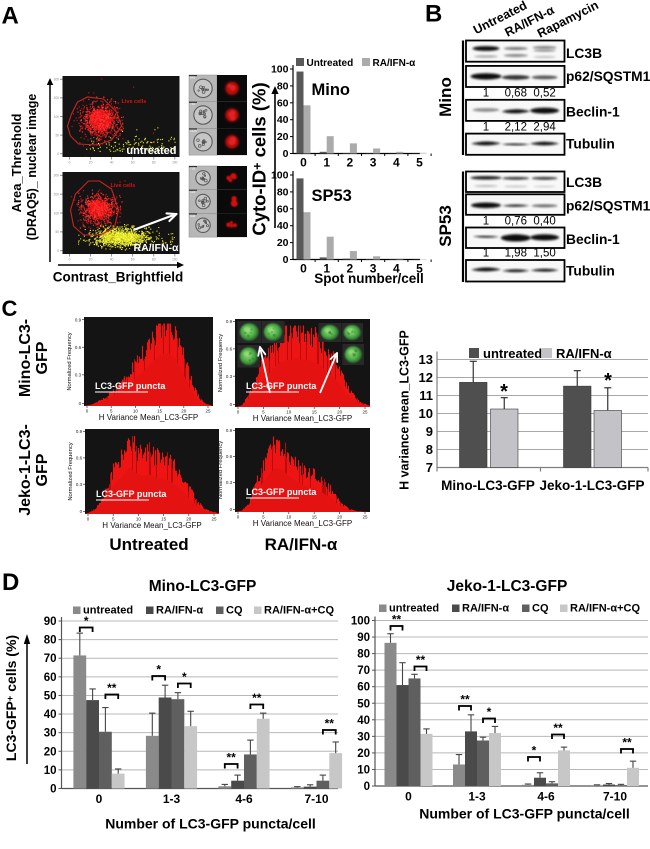 The height and width of the screenshot is (849, 650). What do you see at coordinates (590, 271) in the screenshot?
I see `svg-text: Tubulin` at bounding box center [590, 271].